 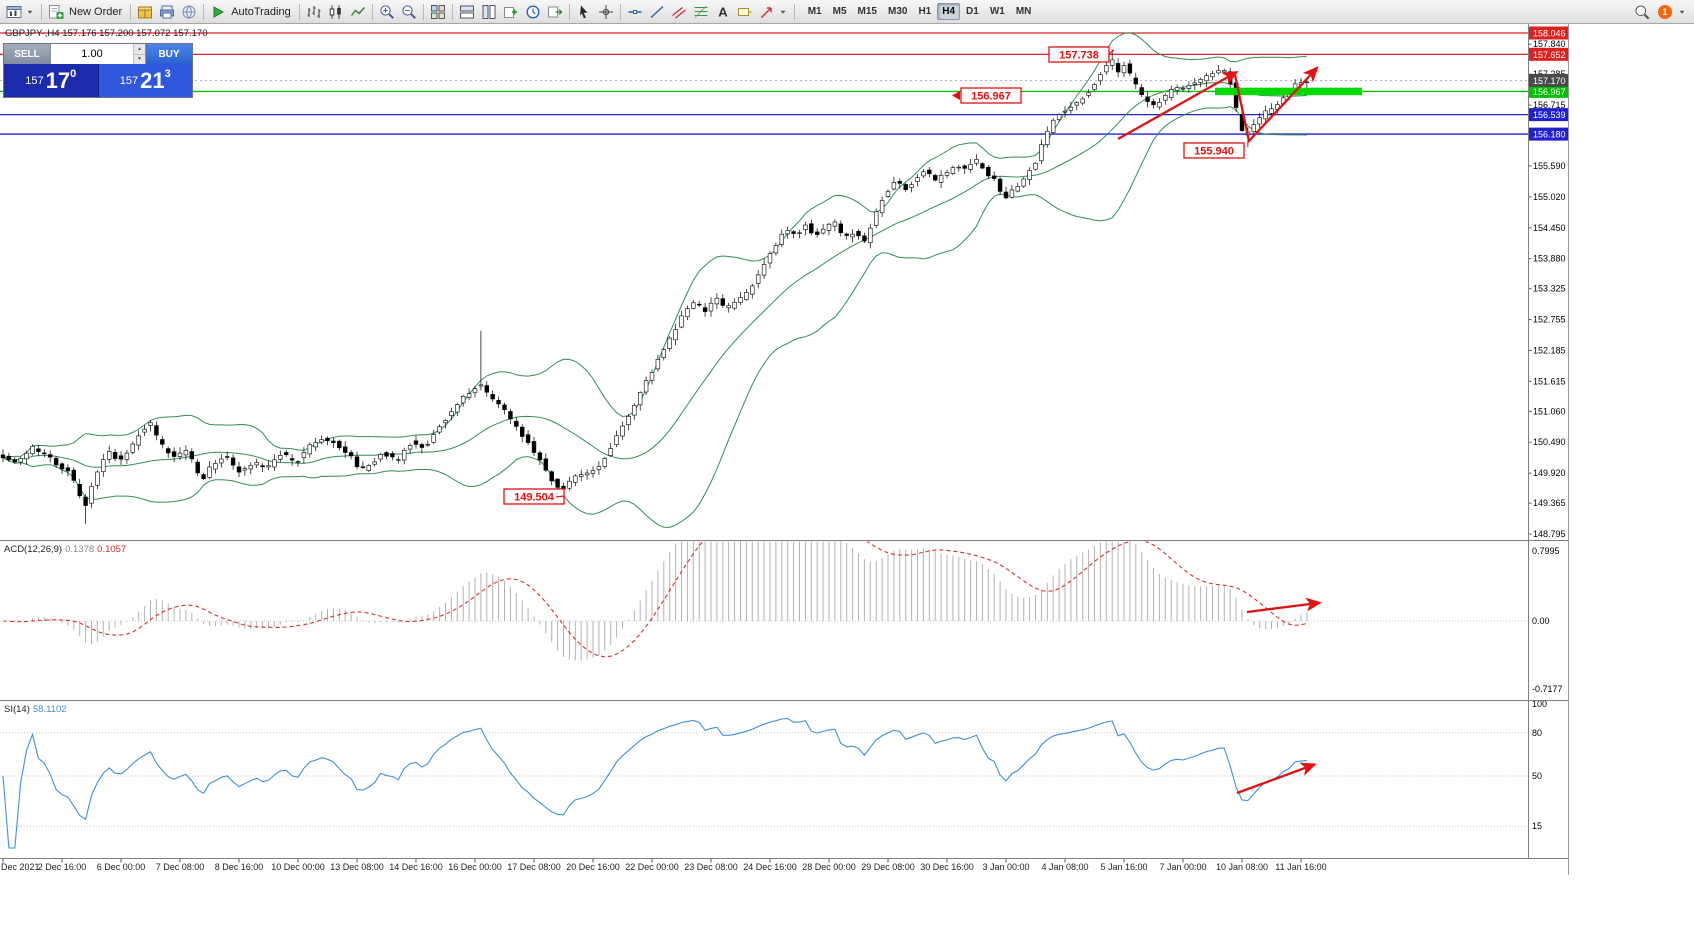 What do you see at coordinates (169, 54) in the screenshot?
I see `buy-button: BUY` at bounding box center [169, 54].